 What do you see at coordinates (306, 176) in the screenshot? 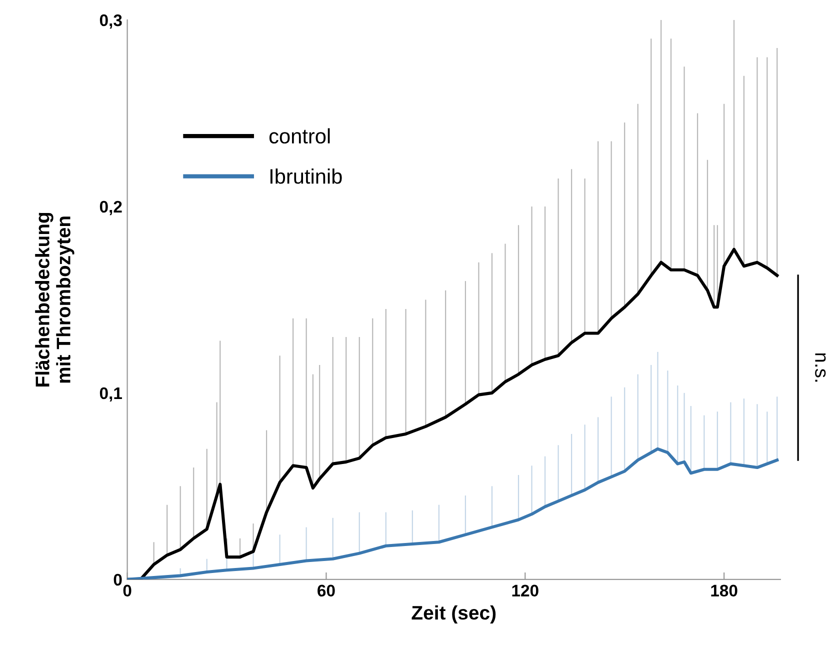
I see `legend-label: Ibrutinib` at bounding box center [306, 176].